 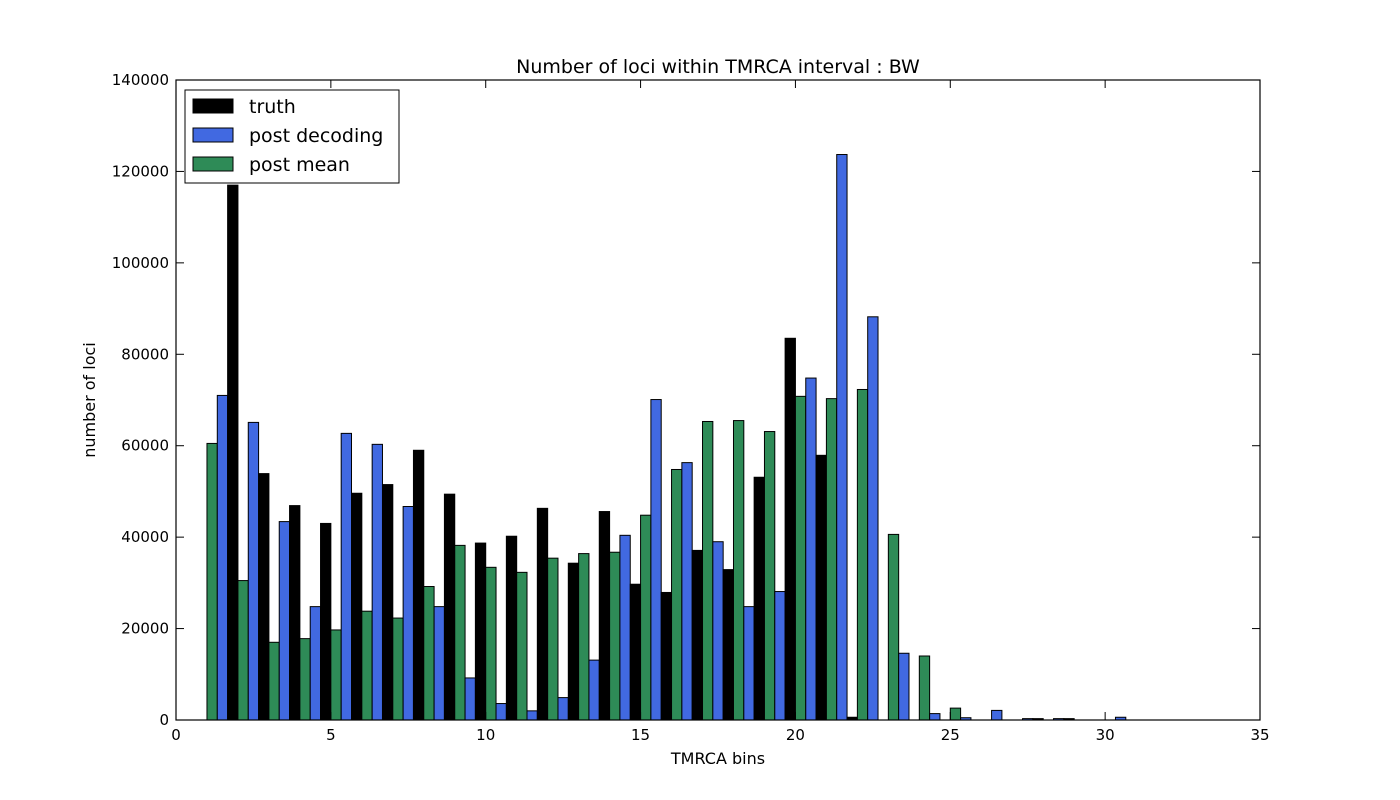 What do you see at coordinates (213, 106) in the screenshot?
I see `legend-swatch-truth` at bounding box center [213, 106].